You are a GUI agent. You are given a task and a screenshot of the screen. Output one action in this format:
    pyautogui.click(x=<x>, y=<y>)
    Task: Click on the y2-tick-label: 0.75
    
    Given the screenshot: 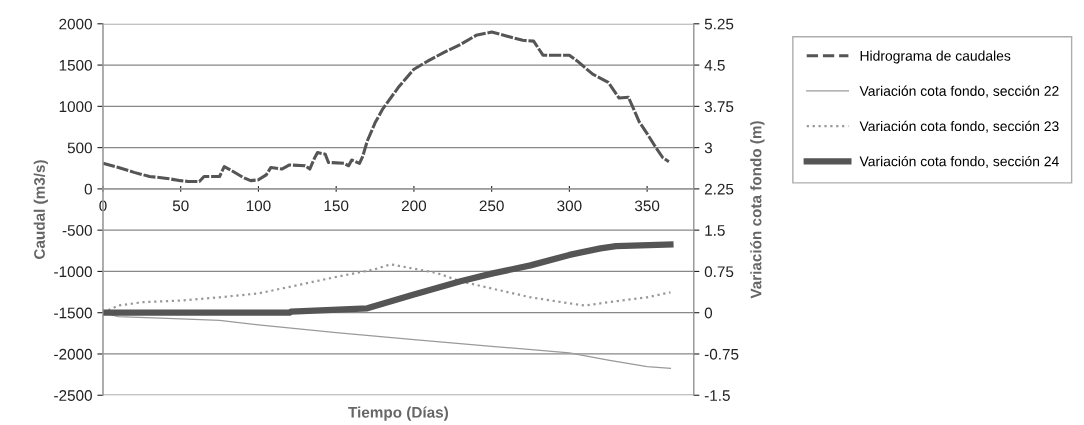 What is the action you would take?
    pyautogui.click(x=719, y=272)
    